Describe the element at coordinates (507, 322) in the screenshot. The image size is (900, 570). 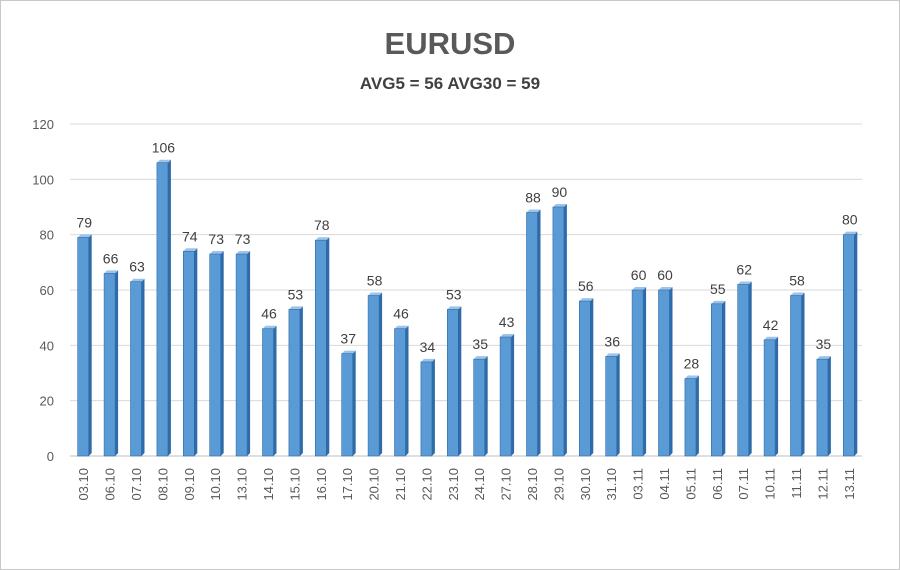
I see `data-label-27.10: 43` at that location.